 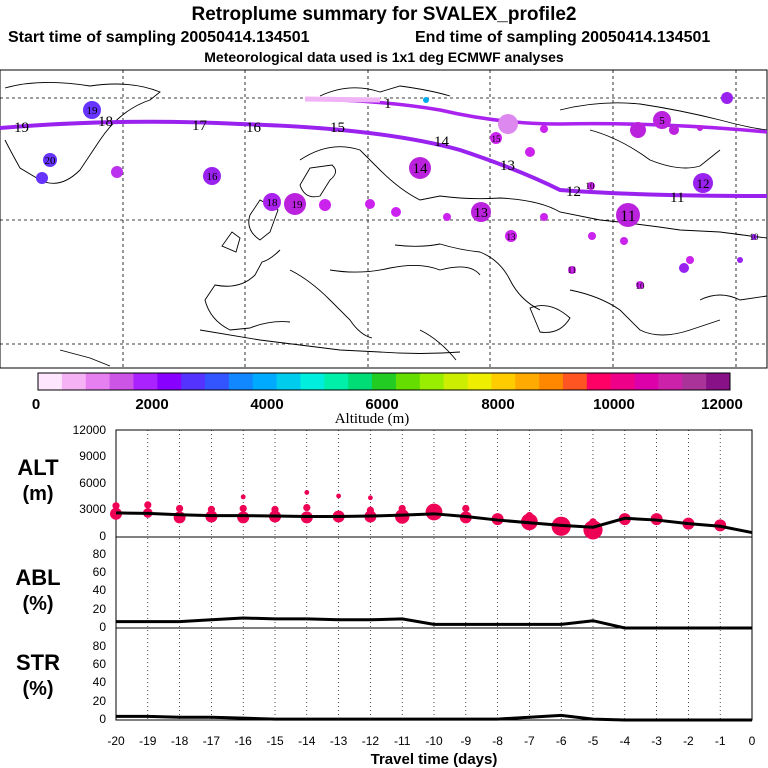 What do you see at coordinates (434, 741) in the screenshot?
I see `x-tick: -10` at bounding box center [434, 741].